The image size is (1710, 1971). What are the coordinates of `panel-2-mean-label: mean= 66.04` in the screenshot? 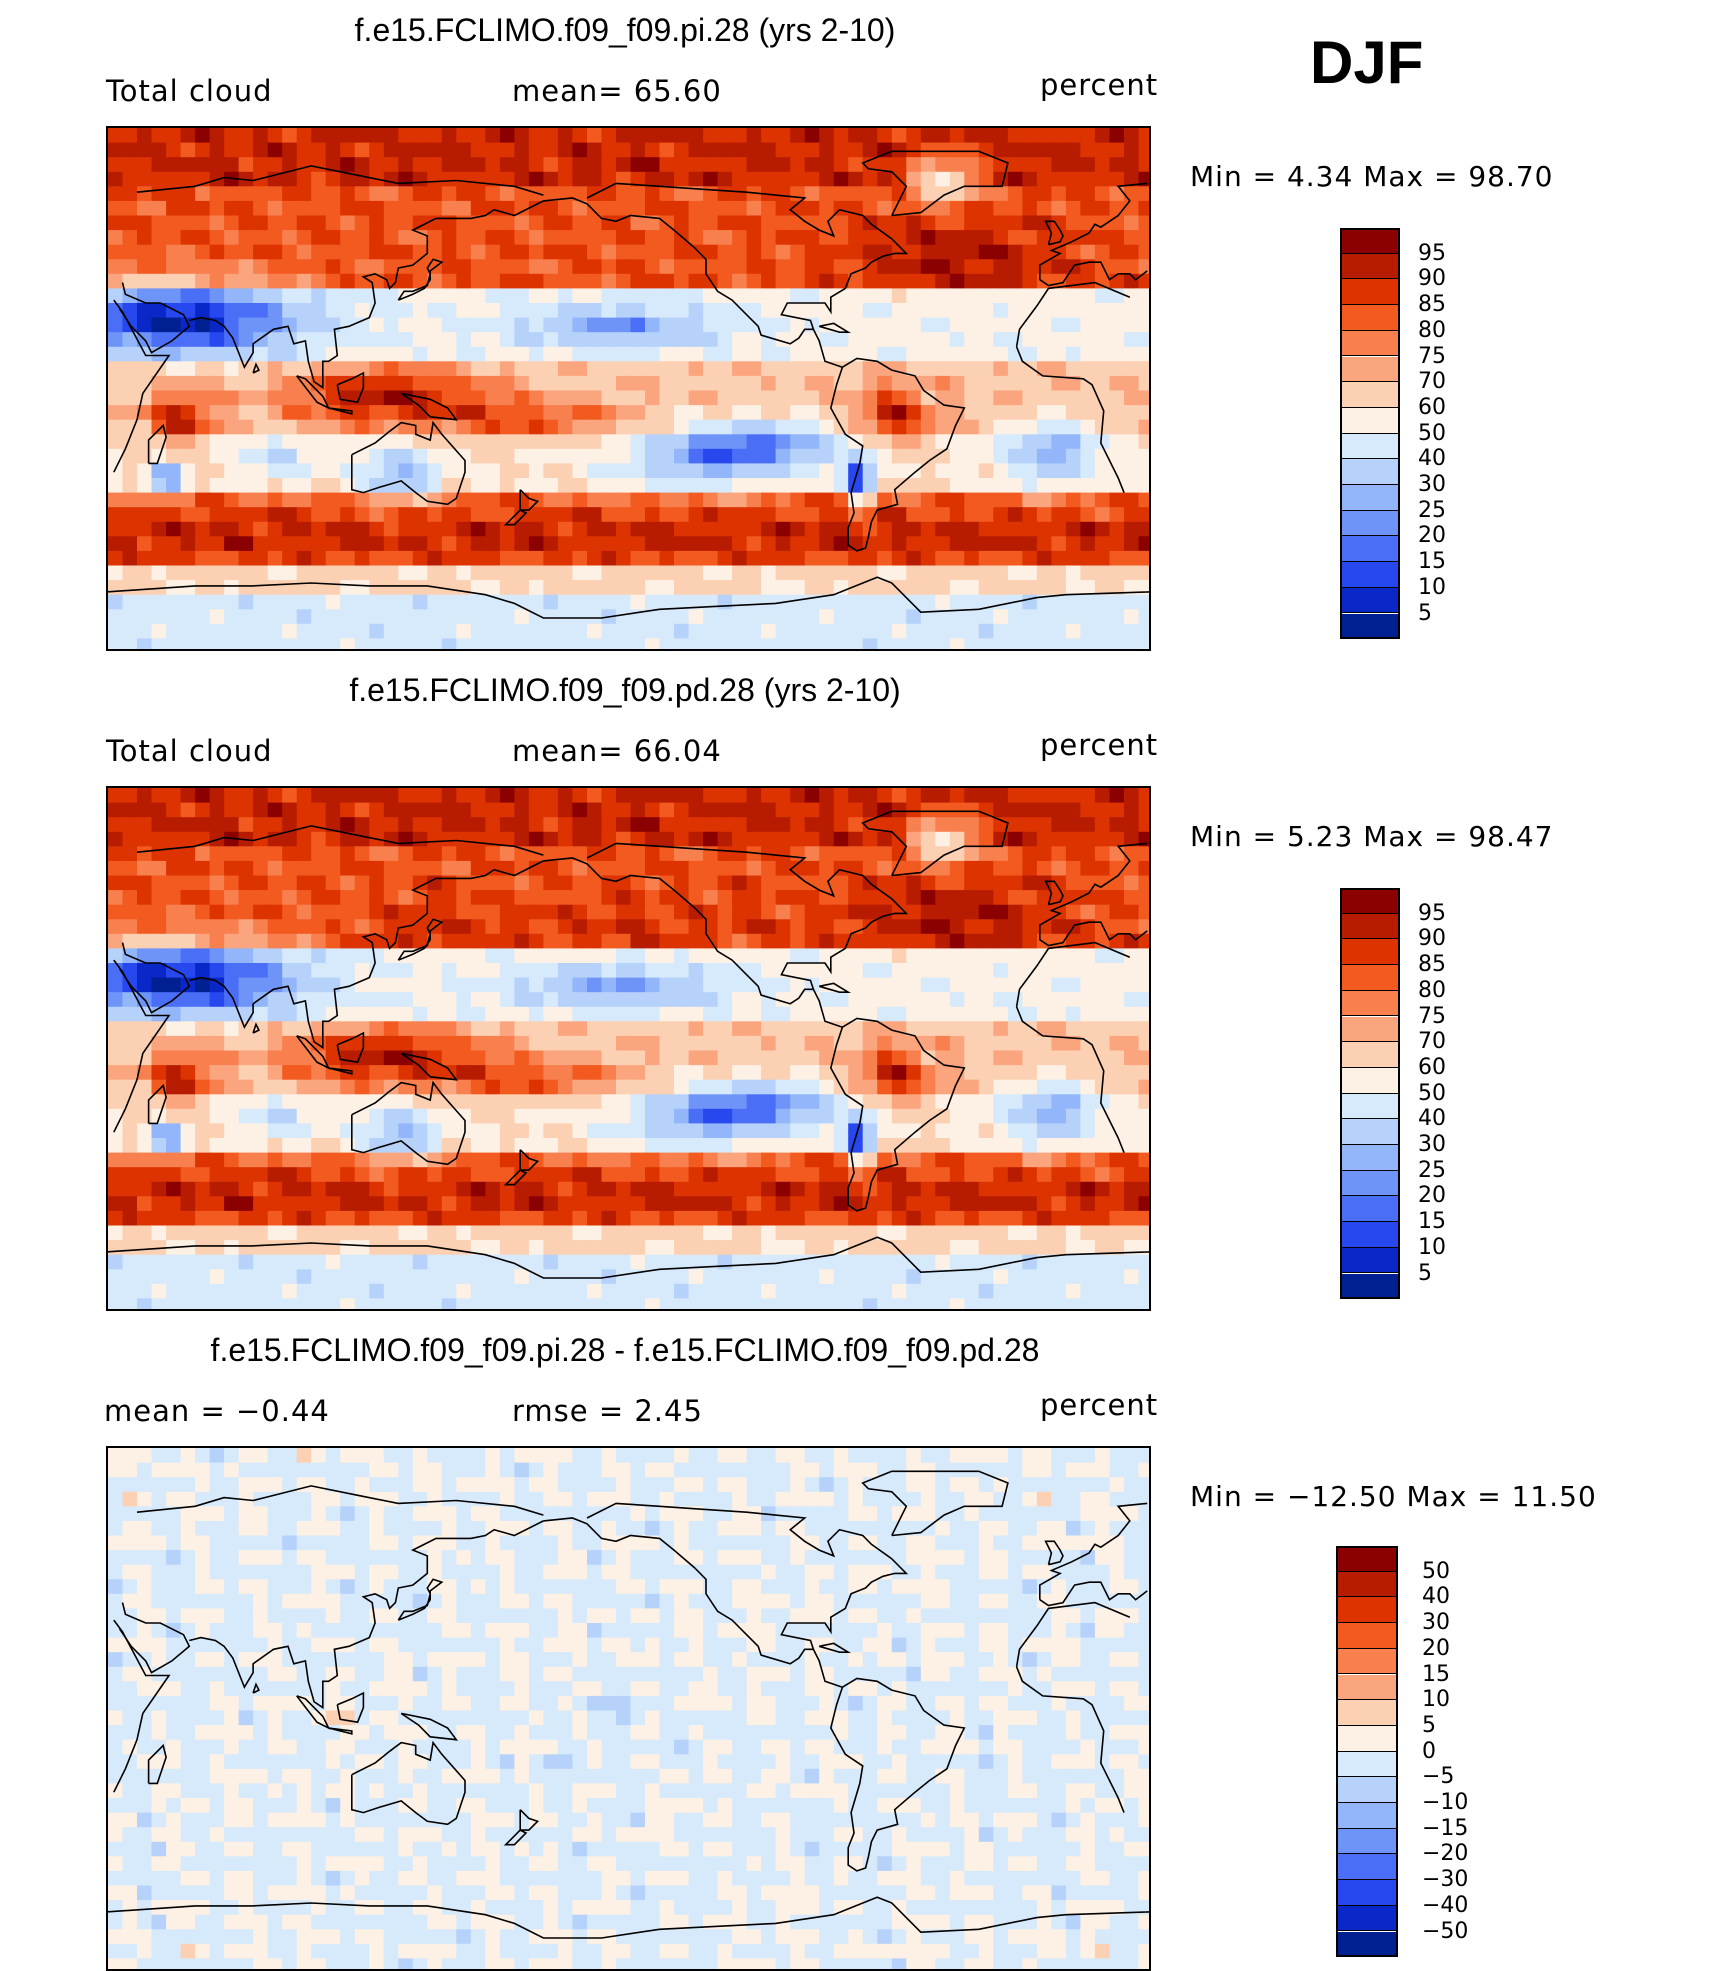 It's located at (617, 751).